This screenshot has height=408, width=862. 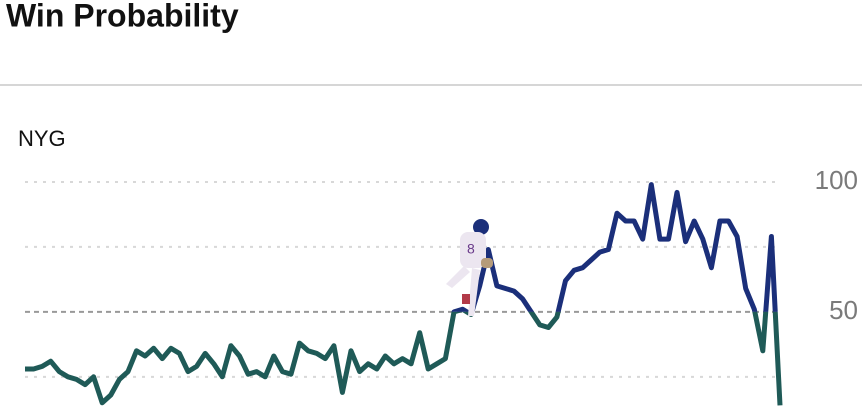 I want to click on y-tick-label: 100, so click(x=836, y=180).